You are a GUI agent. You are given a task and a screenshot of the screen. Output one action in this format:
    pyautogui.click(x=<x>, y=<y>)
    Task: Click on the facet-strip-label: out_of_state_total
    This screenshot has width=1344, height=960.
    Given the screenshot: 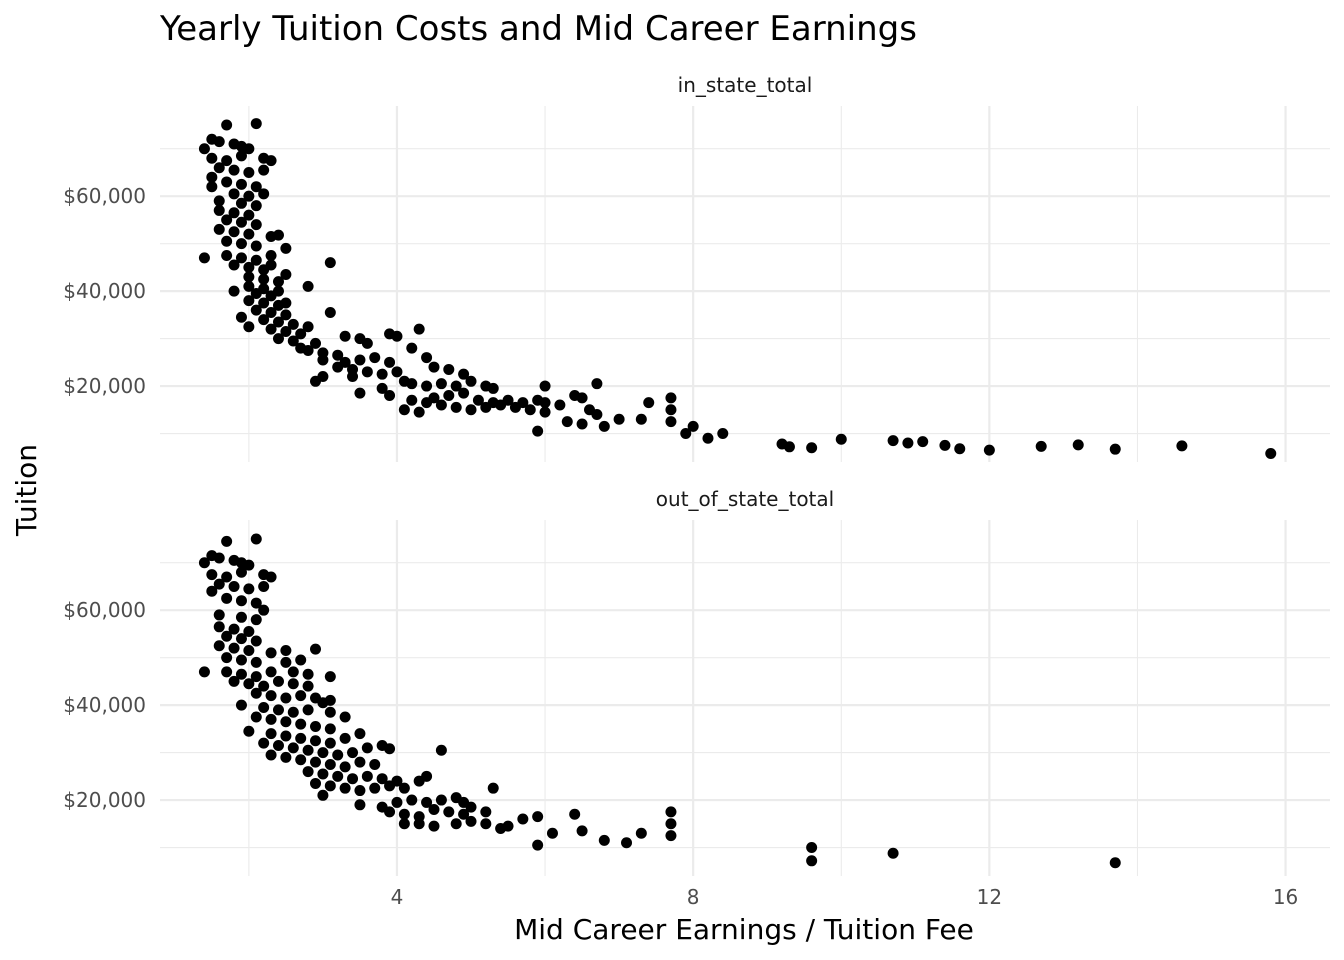 What is the action you would take?
    pyautogui.click(x=745, y=499)
    